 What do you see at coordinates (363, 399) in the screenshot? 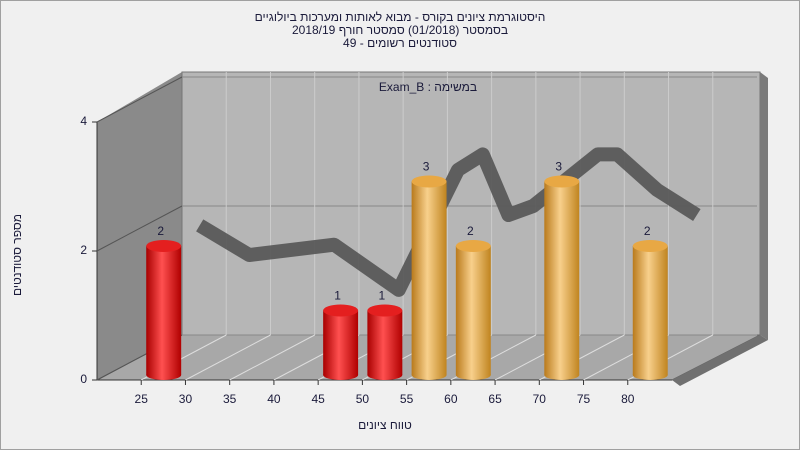
I see `x-tick-label: 50` at bounding box center [363, 399].